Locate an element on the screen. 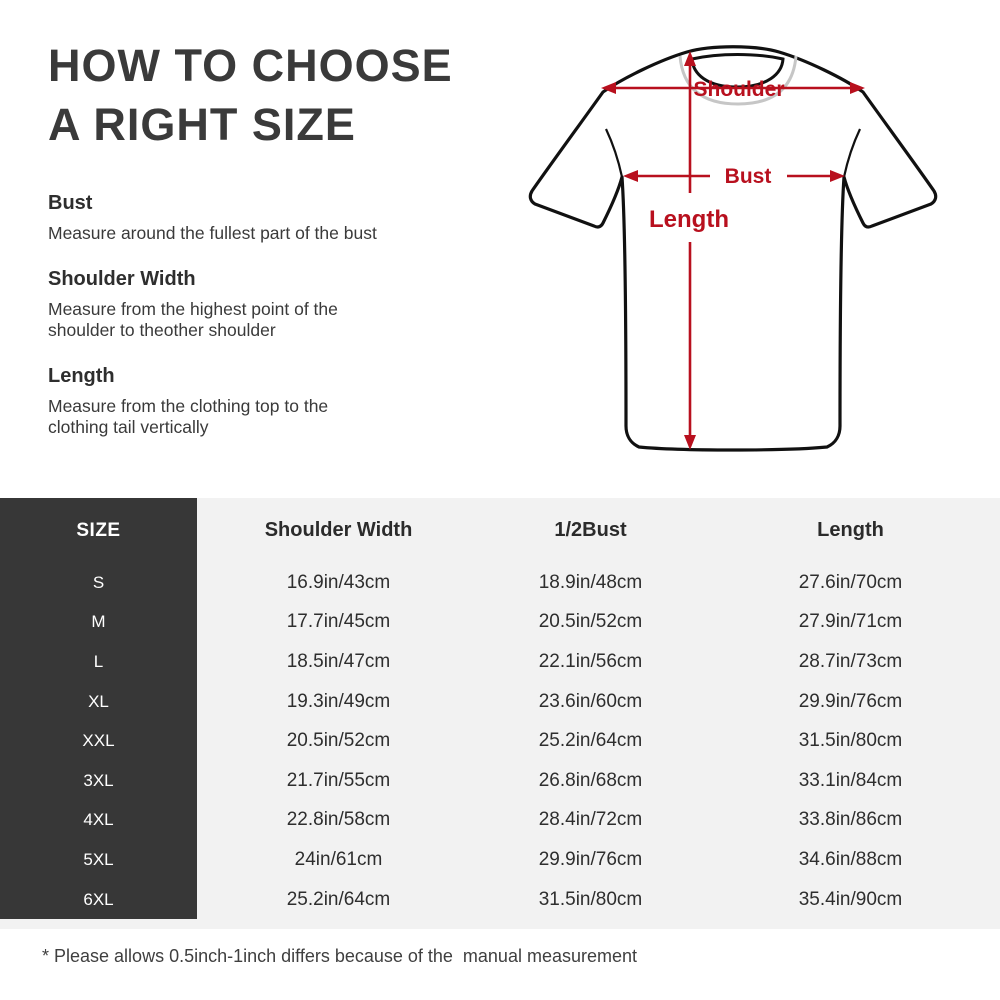 This screenshot has width=1000, height=1000. size-row-half-bust: 29.9in/76cm is located at coordinates (590, 859).